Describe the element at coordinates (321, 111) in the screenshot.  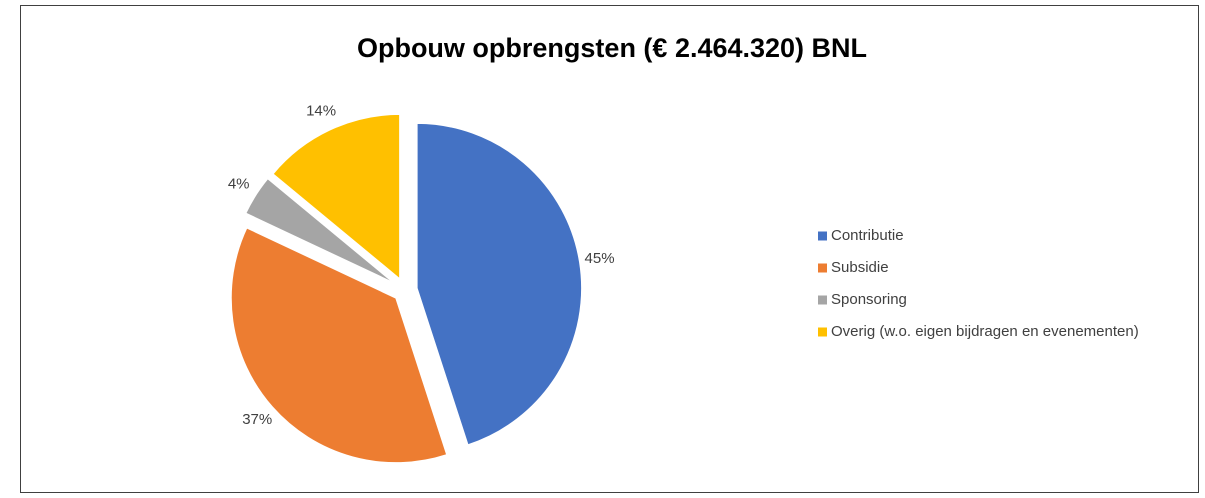
I see `data-label: 14%` at that location.